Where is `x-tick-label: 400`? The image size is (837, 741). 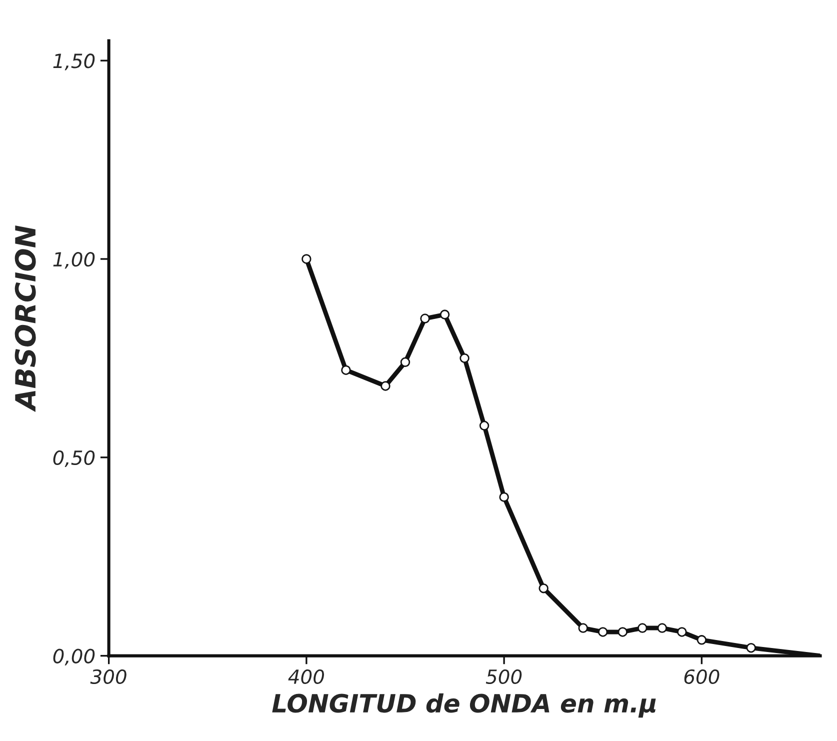 x-tick-label: 400 is located at coordinates (306, 676).